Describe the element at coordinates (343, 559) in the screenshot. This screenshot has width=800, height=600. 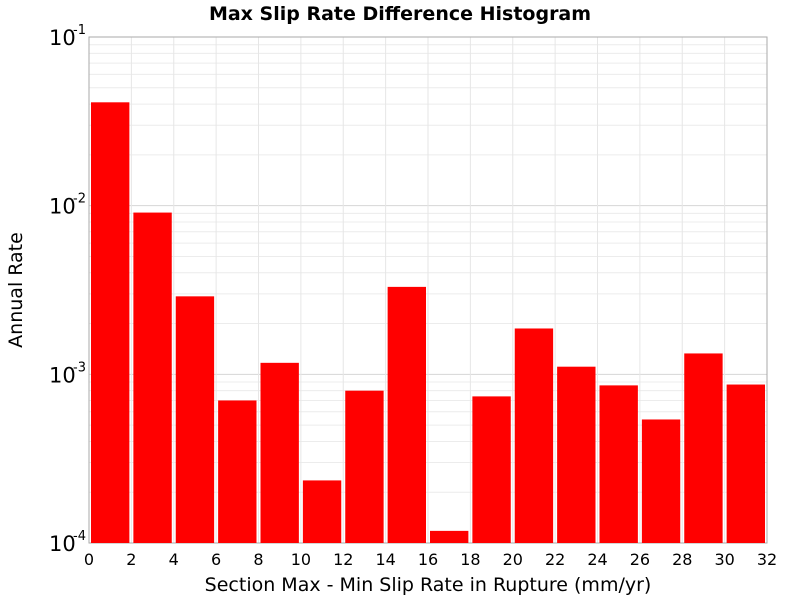
I see `x-tick-label: 12` at that location.